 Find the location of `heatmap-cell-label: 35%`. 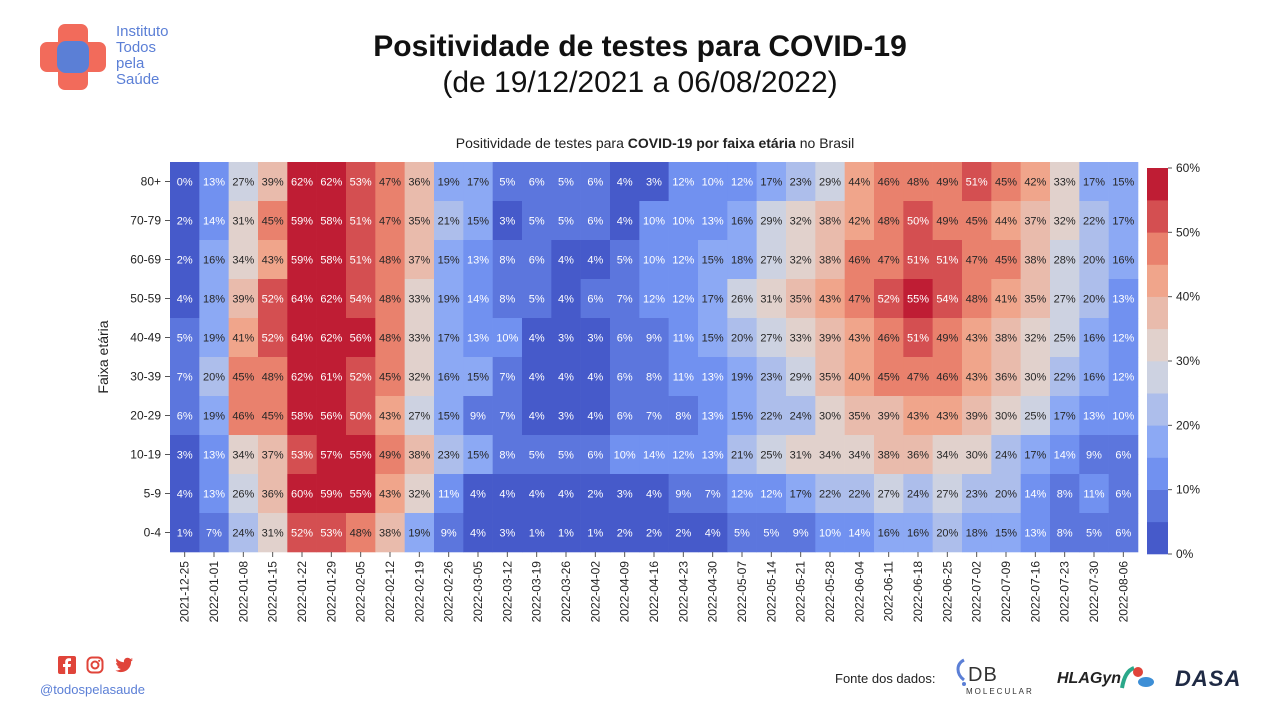

heatmap-cell-label: 35% is located at coordinates (419, 222).